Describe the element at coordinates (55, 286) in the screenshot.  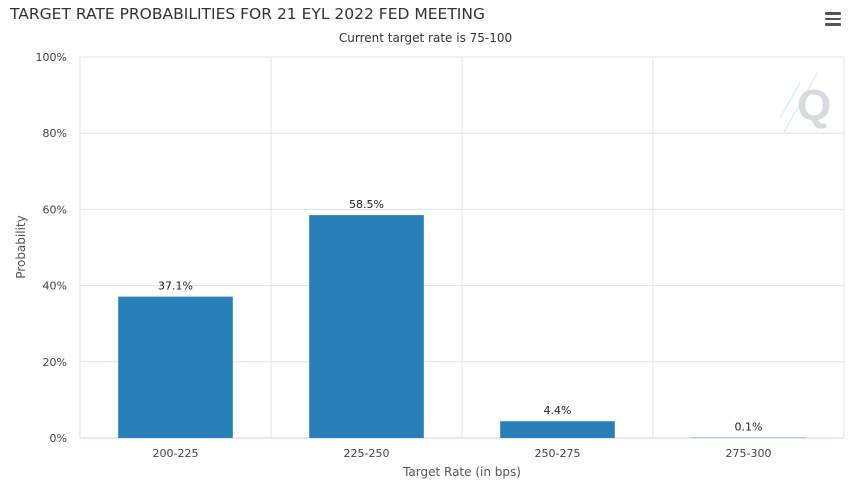
I see `y-tick-label: 40%` at that location.